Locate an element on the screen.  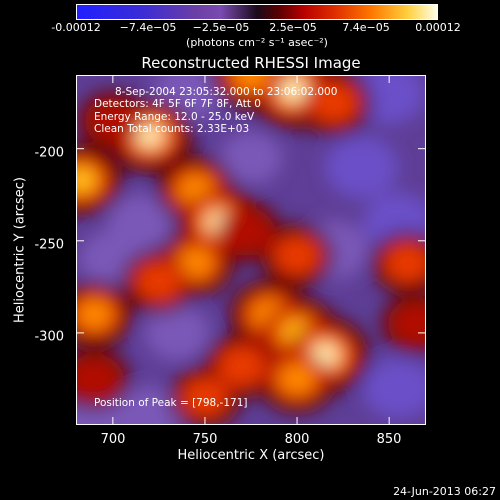
colorbar-units: (photons cm⁻² s⁻¹ asec⁻²) is located at coordinates (257, 42).